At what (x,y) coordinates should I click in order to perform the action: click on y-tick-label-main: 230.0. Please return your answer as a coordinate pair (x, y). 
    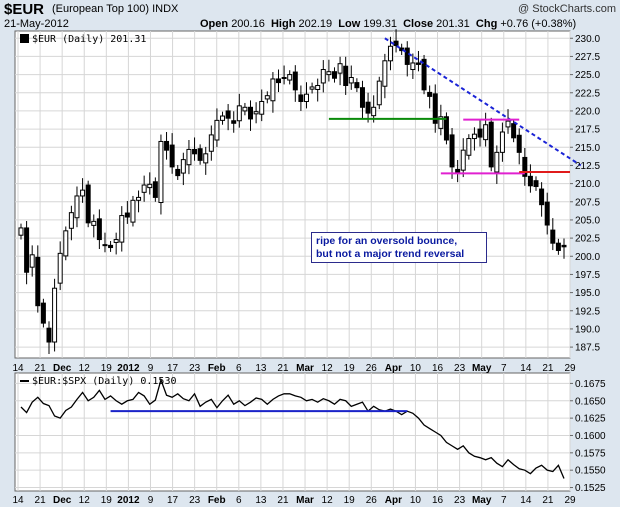
    Looking at the image, I should click on (587, 39).